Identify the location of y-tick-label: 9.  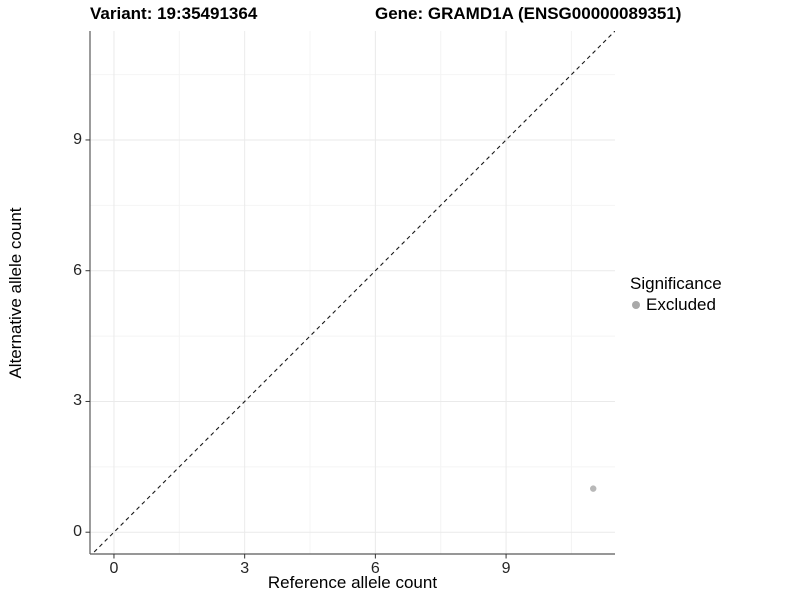
(77, 139).